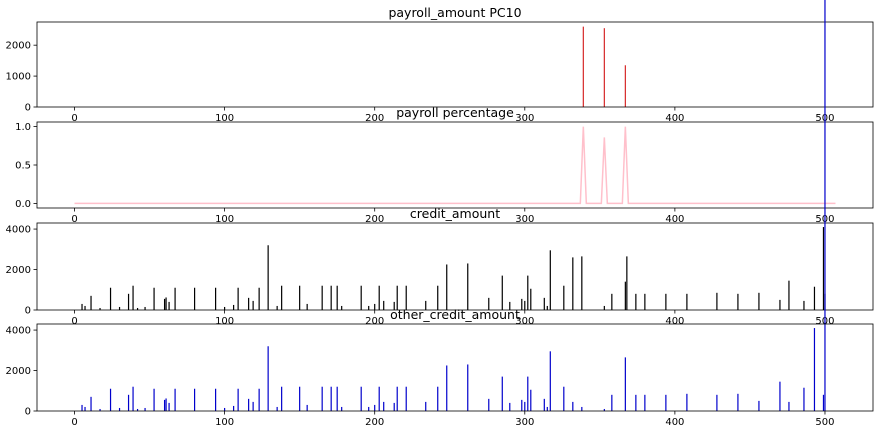 This screenshot has height=427, width=888. Describe the element at coordinates (455, 314) in the screenshot. I see `chart-title: other_credit_amount` at that location.